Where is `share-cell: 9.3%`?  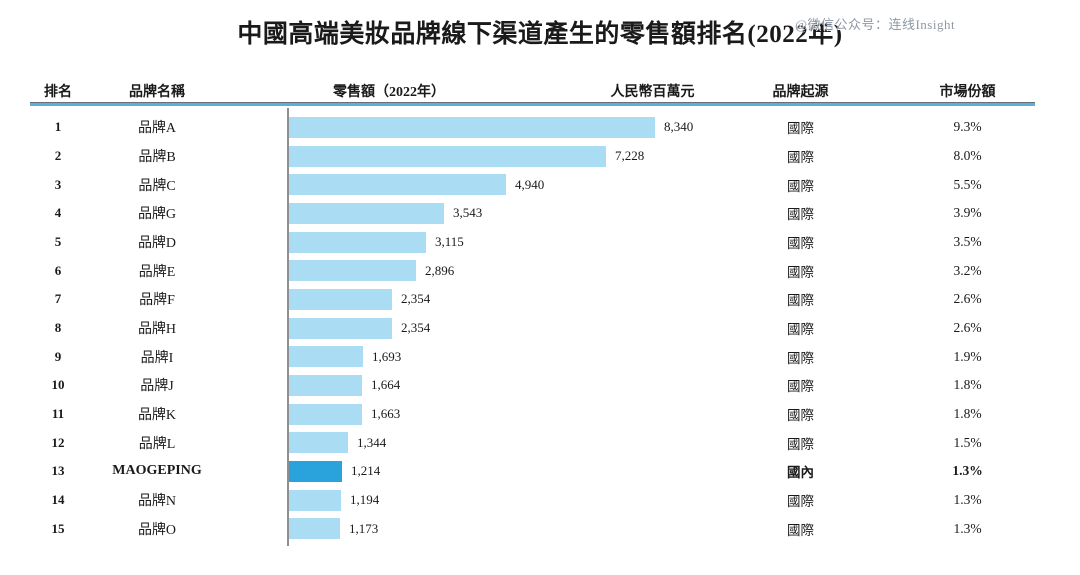 share-cell: 9.3% is located at coordinates (967, 127).